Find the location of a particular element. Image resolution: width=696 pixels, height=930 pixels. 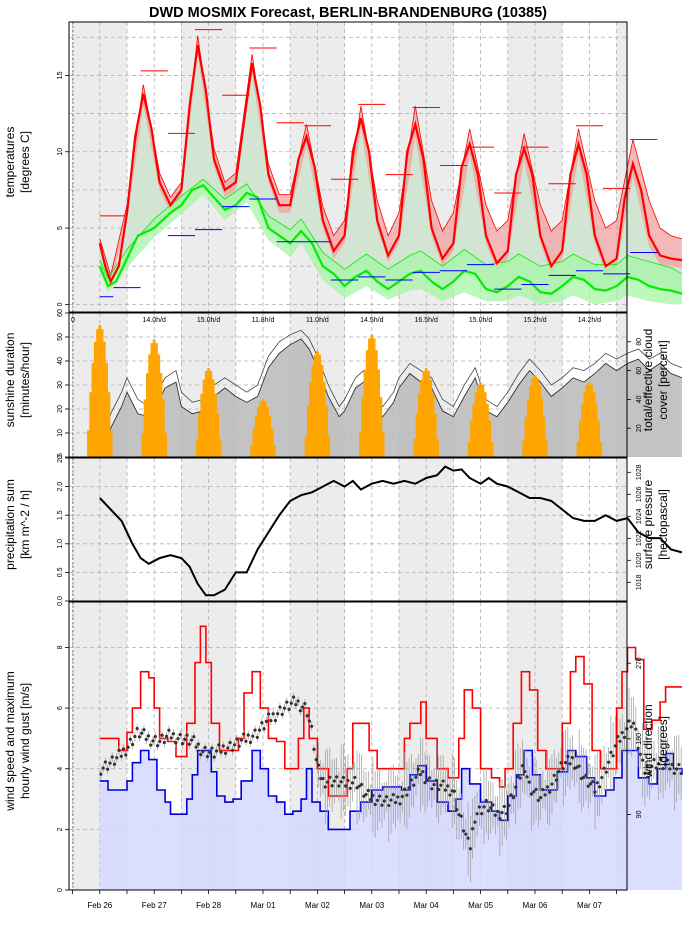

precip-axis-label-line: [km m^-2 / h] is located at coordinates (25, 524).